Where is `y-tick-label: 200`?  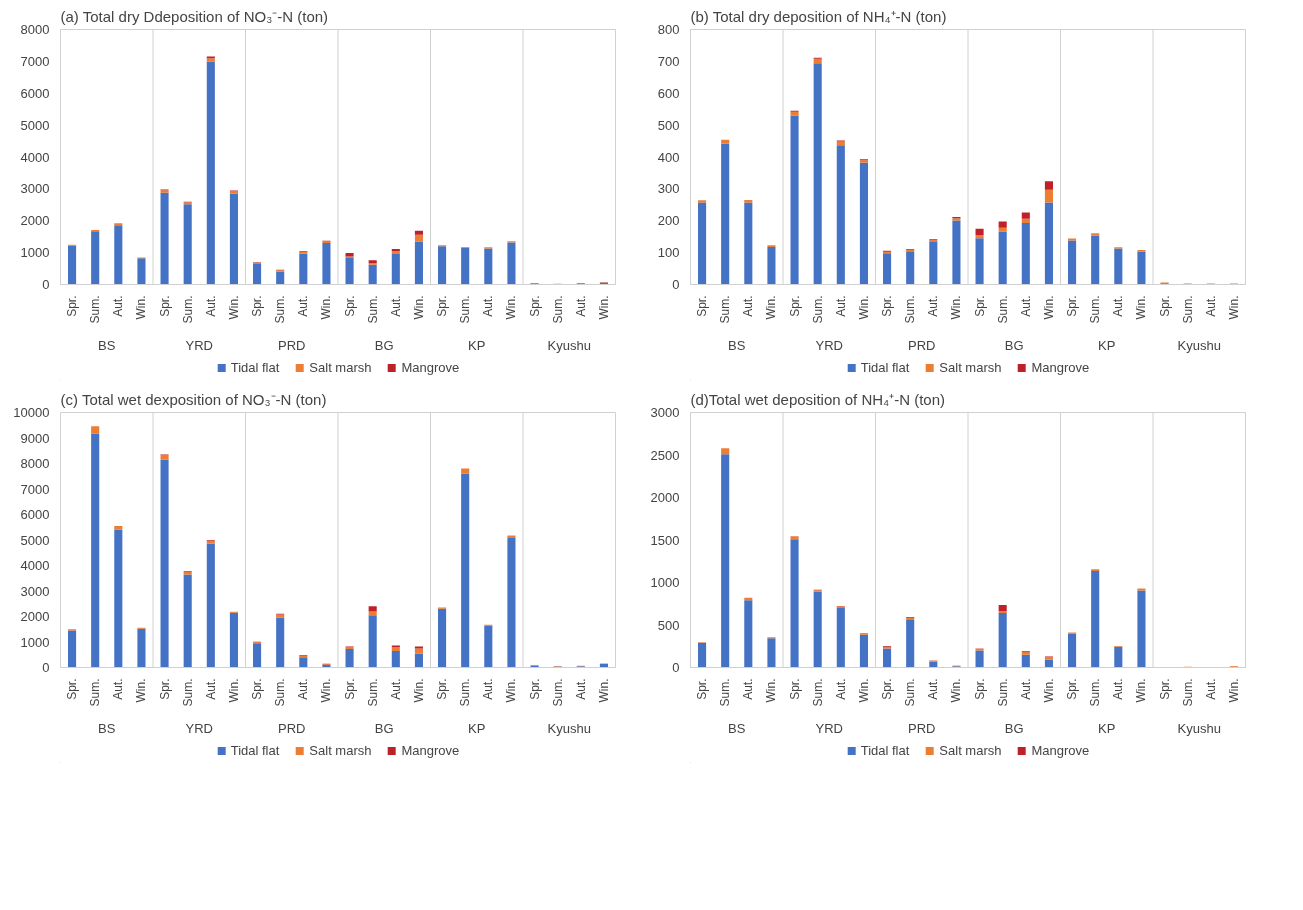 y-tick-label: 200 is located at coordinates (668, 221).